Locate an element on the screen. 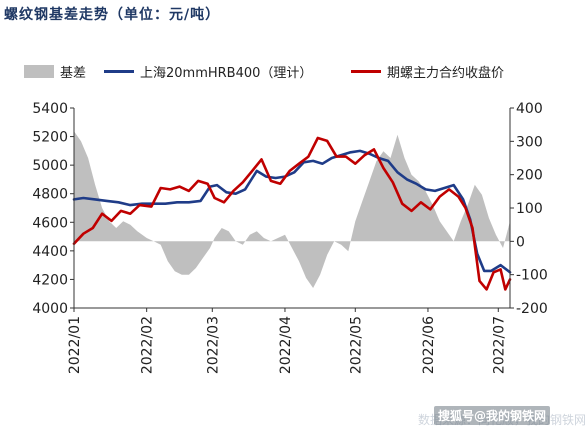 This screenshot has width=585, height=433. left-axis-tick-label: 4000 is located at coordinates (50, 309).